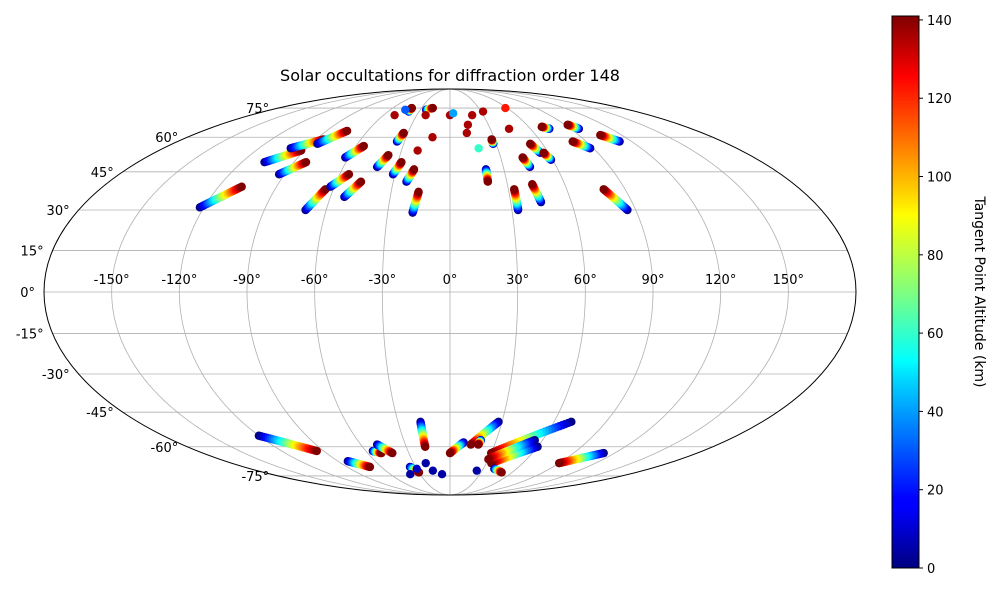 The height and width of the screenshot is (592, 998). Describe the element at coordinates (257, 109) in the screenshot. I see `lat-tick-label: 75°` at that location.